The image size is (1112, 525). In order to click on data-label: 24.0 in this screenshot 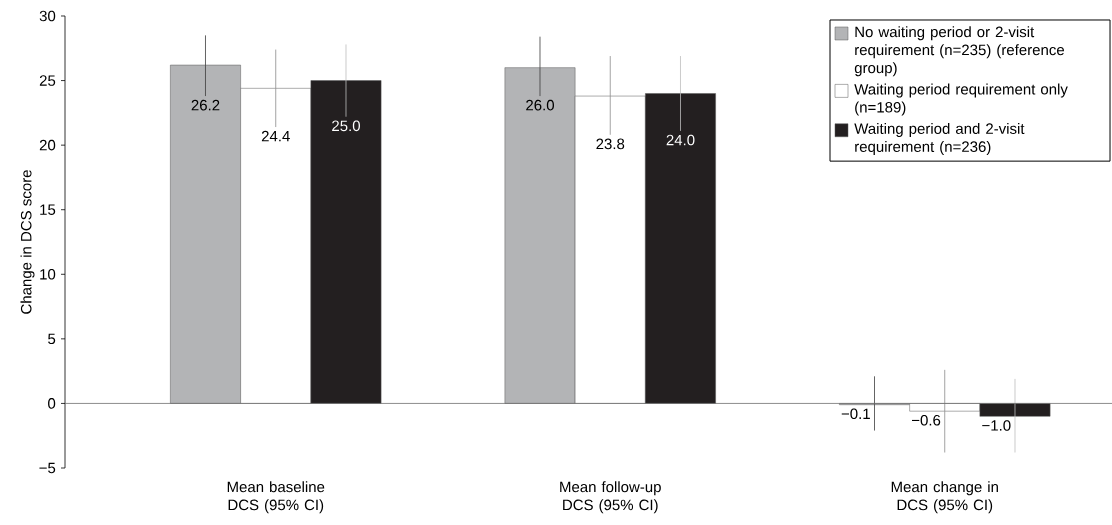, I will do `click(680, 140)`.